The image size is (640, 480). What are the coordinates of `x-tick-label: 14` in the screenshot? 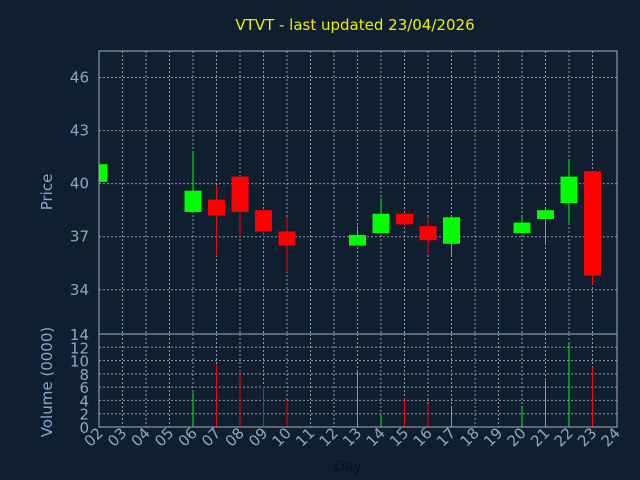 It's located at (376, 437).